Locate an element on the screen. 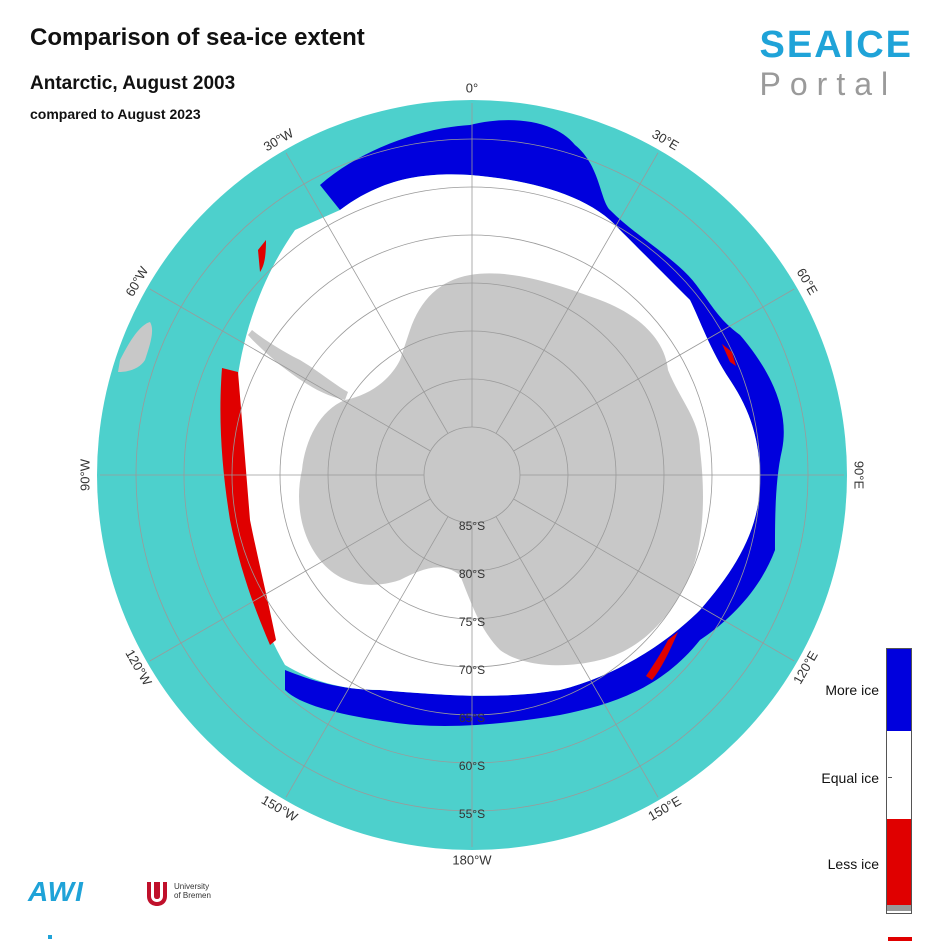  less-ice-region-northeast is located at coordinates (729, 355).